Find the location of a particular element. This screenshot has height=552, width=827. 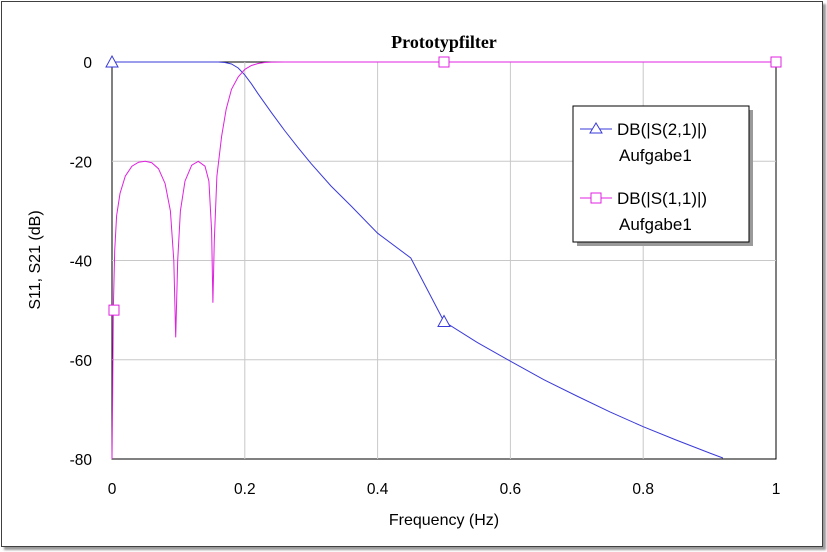

x-tick-label: 0.8 is located at coordinates (643, 489).